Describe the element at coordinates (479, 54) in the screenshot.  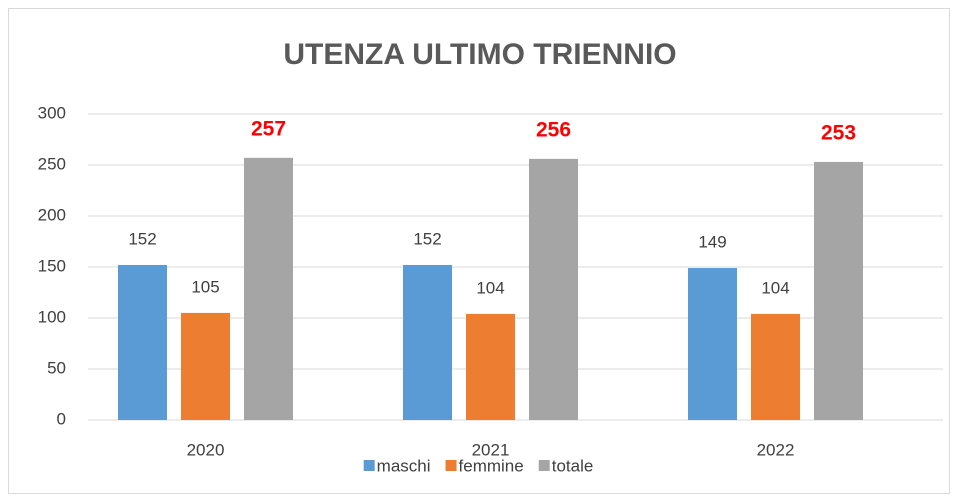
I see `chart-title: UTENZA ULTIMO TRIENNIO` at that location.